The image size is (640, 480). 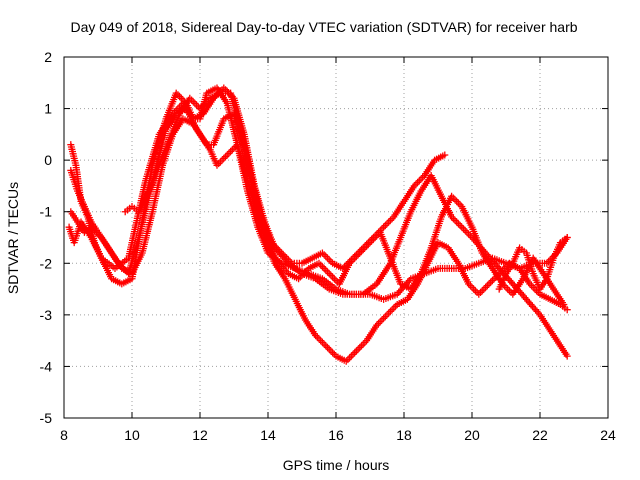 What do you see at coordinates (404, 435) in the screenshot?
I see `x-tick-label: 18` at bounding box center [404, 435].